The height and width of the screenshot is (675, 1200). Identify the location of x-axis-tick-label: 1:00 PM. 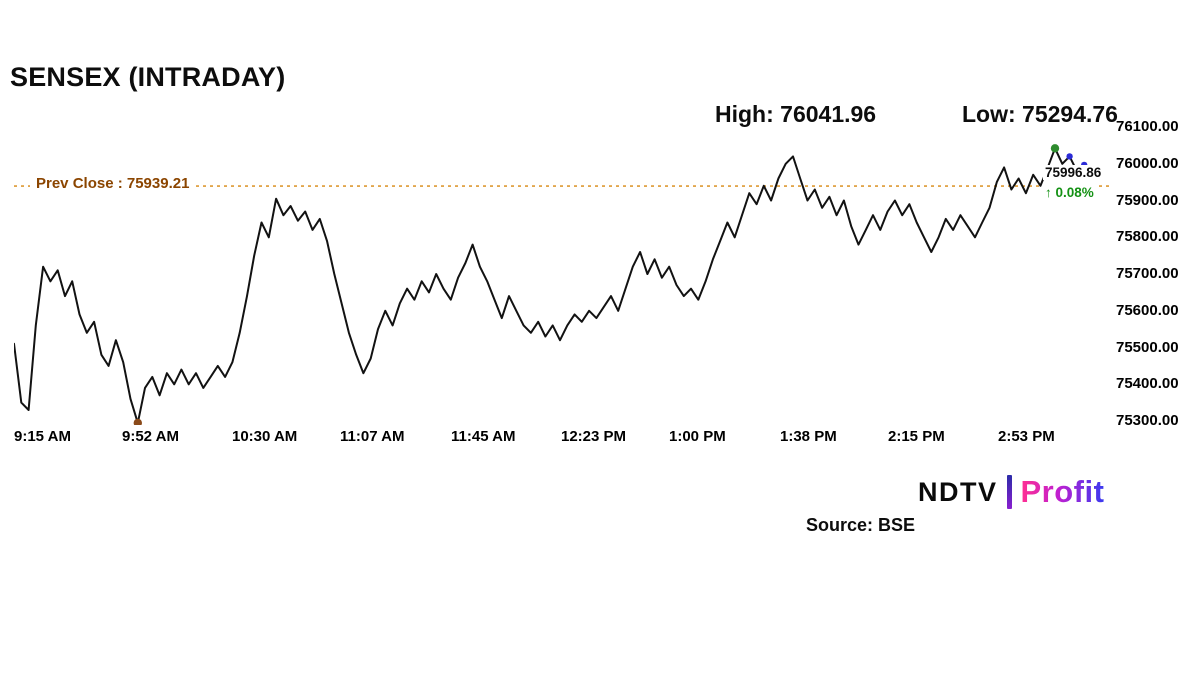
(697, 436).